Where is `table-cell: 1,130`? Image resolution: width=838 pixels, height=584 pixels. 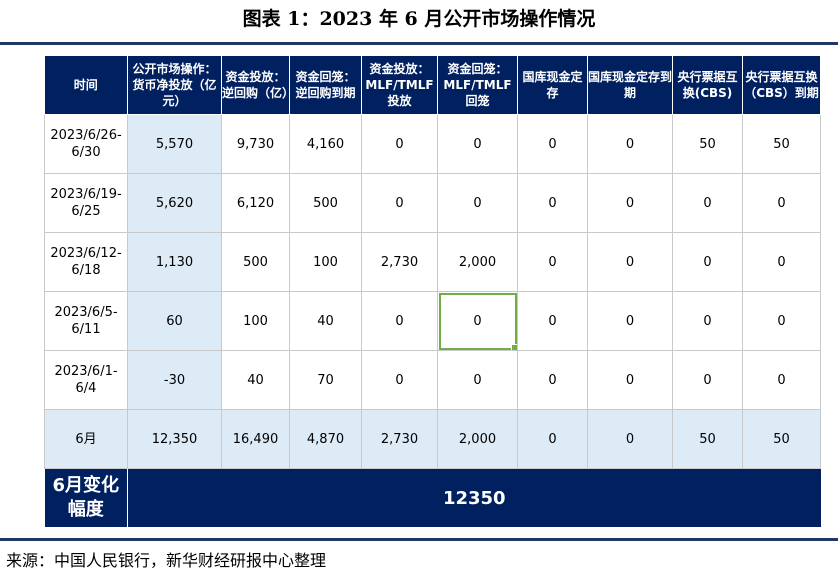
table-cell: 1,130 is located at coordinates (174, 262).